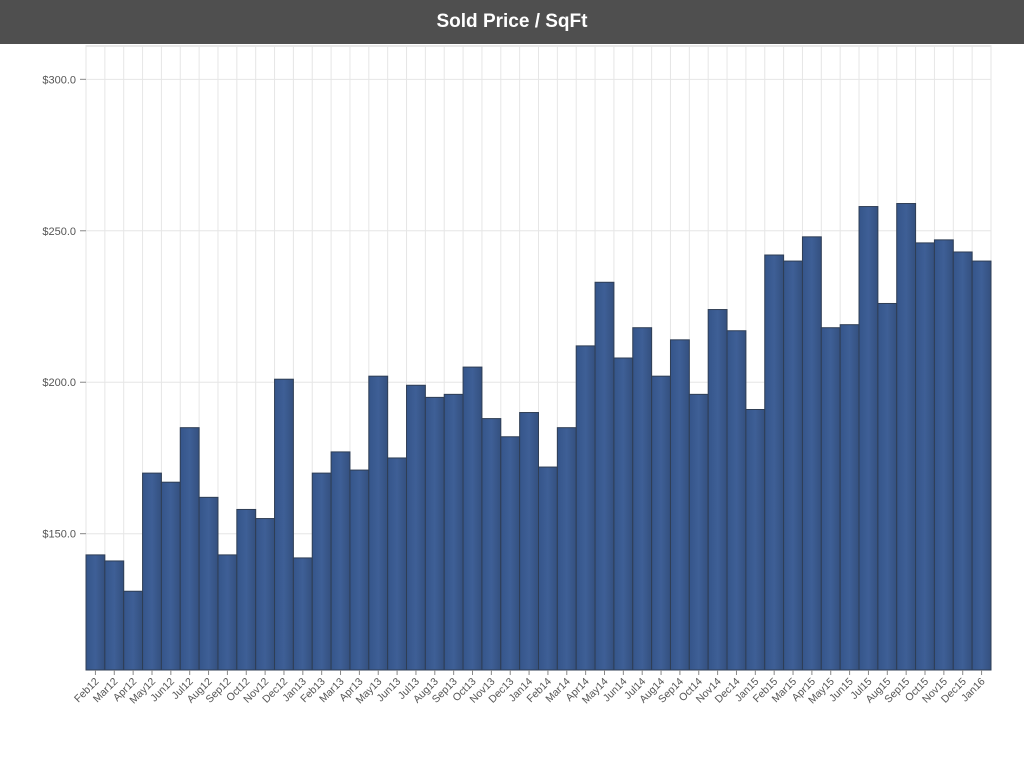 Image resolution: width=1024 pixels, height=768 pixels. What do you see at coordinates (529, 541) in the screenshot?
I see `bar-jan14` at bounding box center [529, 541].